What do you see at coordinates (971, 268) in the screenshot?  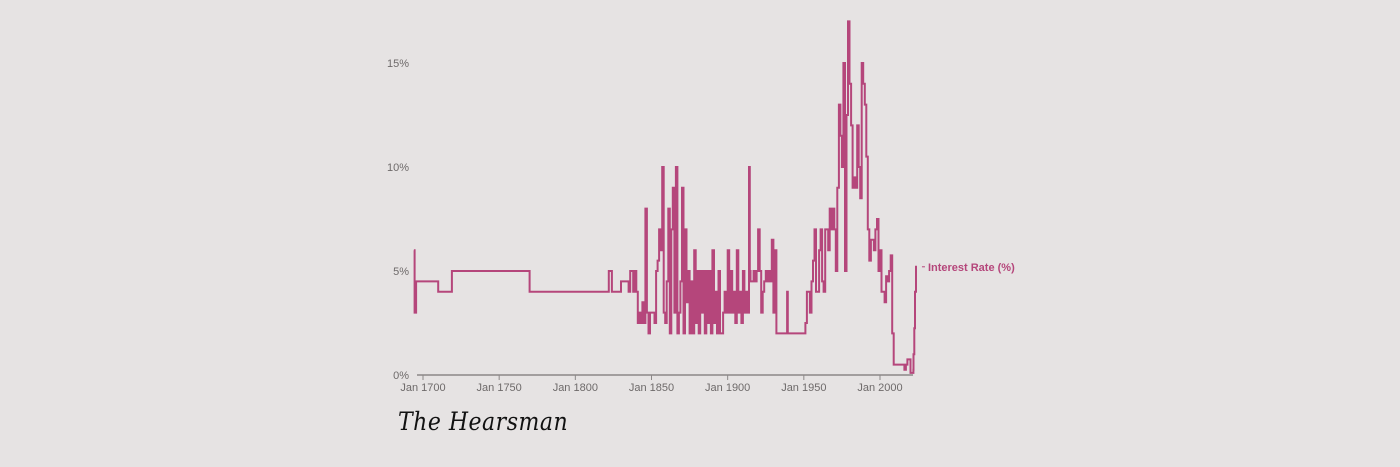 I see `series-label: Interest Rate (%)` at bounding box center [971, 268].